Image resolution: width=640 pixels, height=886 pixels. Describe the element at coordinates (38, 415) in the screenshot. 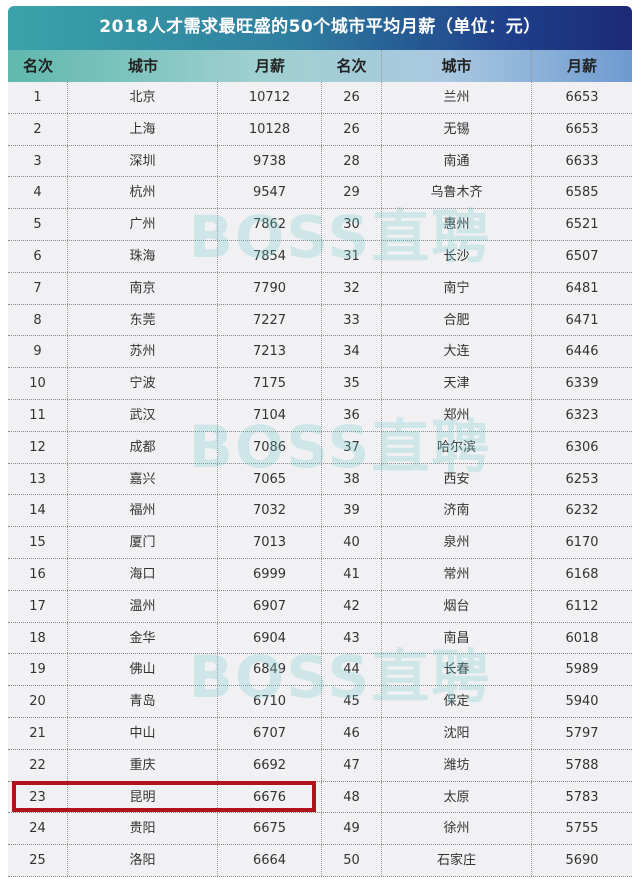

I see `cell-rank: 11` at that location.